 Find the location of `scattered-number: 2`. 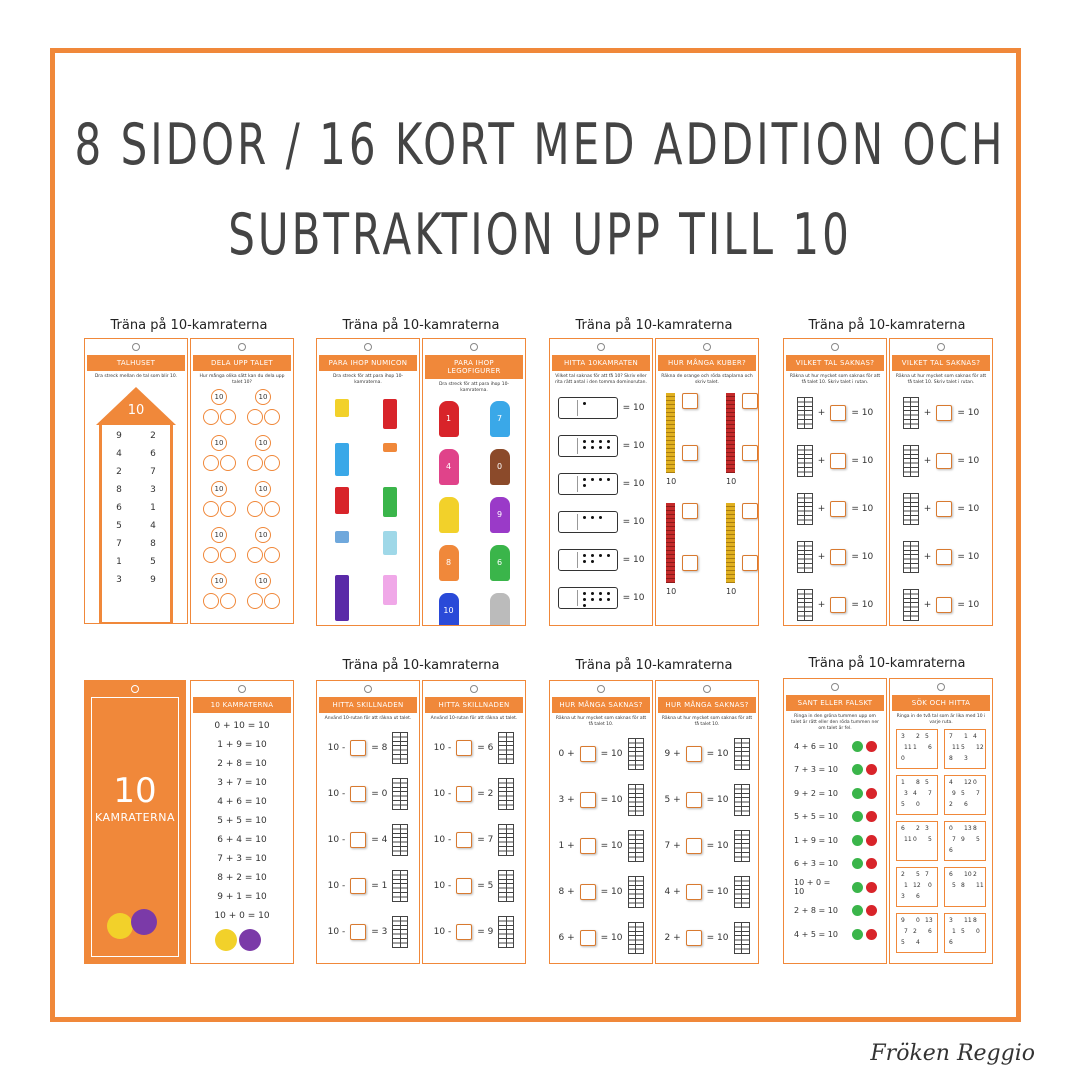

scattered-number: 2 is located at coordinates (918, 736).